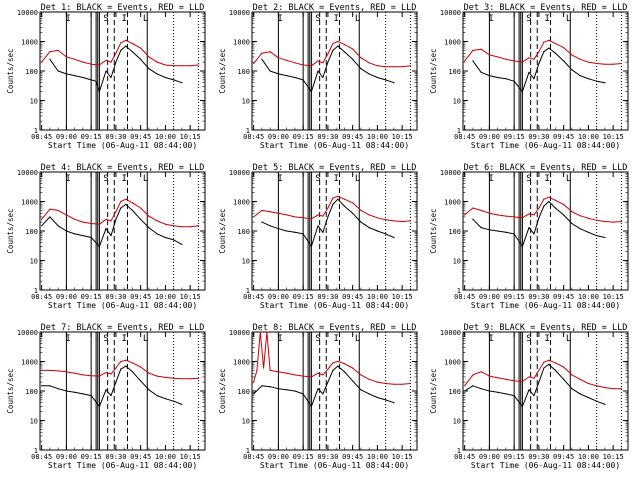  Describe the element at coordinates (303, 457) in the screenshot. I see `x-tick-label: 09:15` at that location.